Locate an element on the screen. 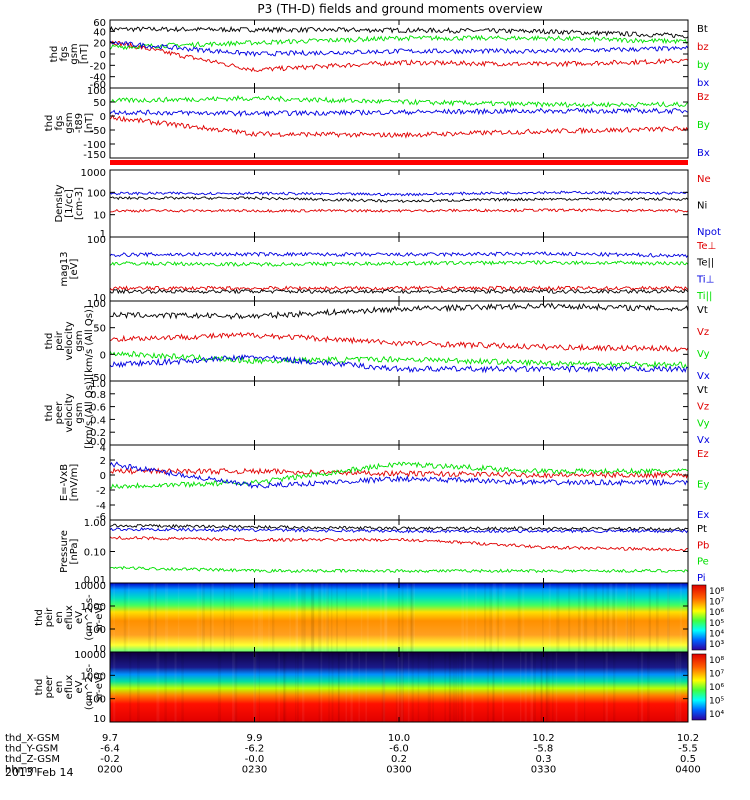  orbit-value: 0.5 is located at coordinates (688, 759).